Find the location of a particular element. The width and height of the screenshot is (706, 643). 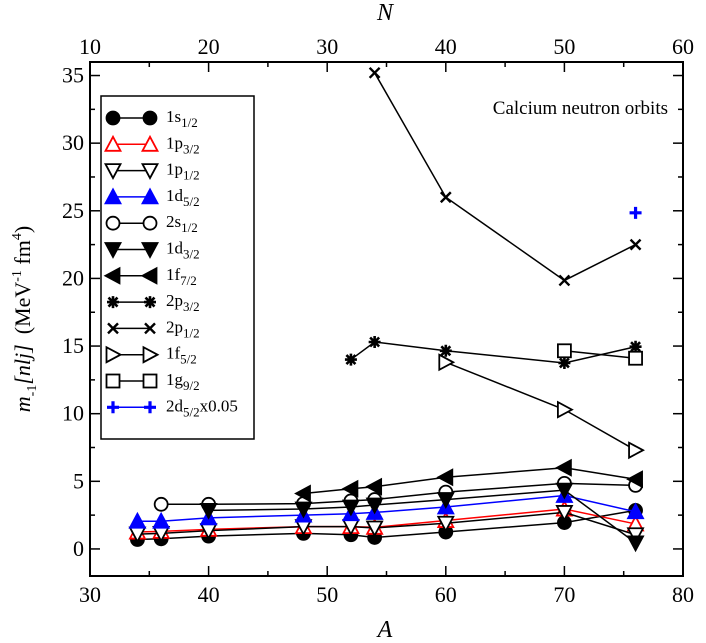

legend-label-name: 2s is located at coordinates (173, 221).